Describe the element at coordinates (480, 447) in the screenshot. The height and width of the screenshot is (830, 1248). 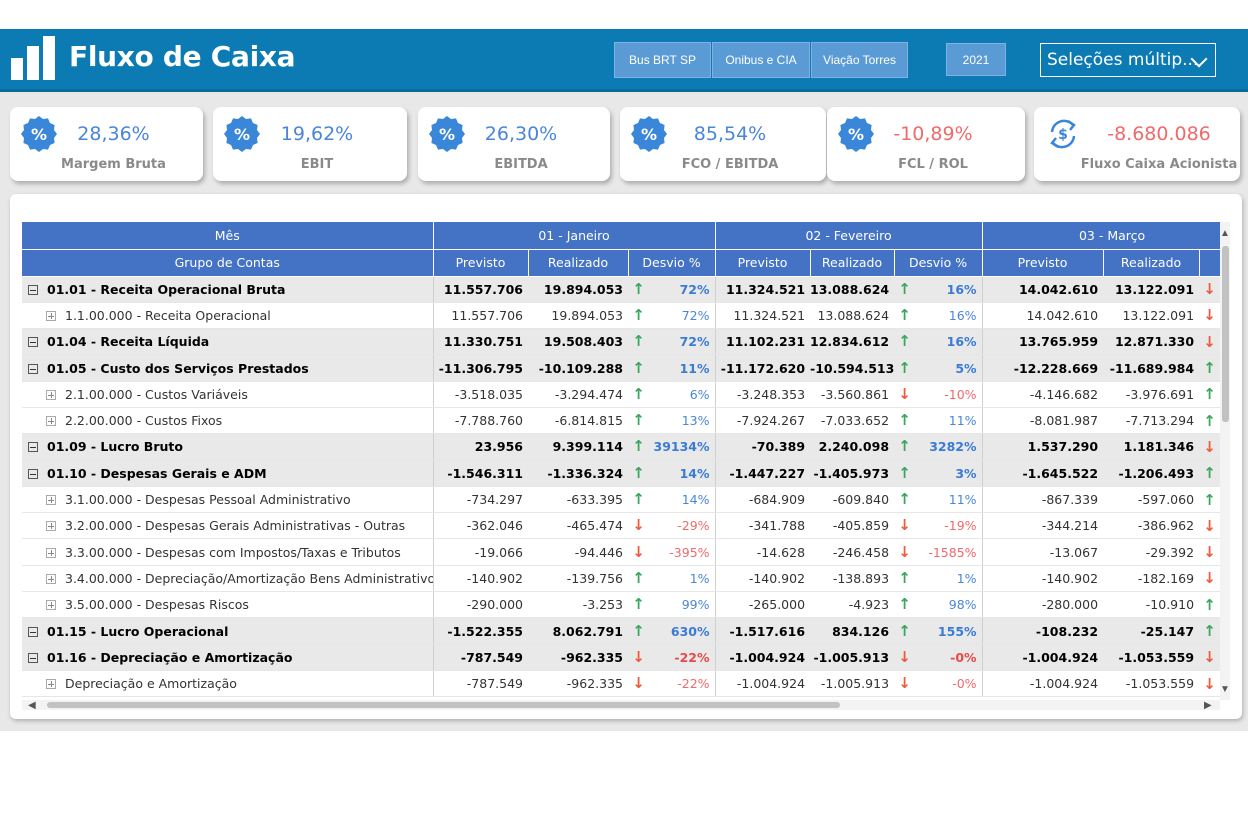
I see `previsto-cell: 23.956` at that location.